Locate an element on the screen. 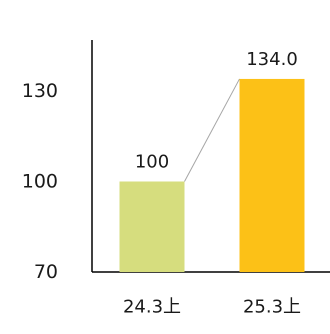 The height and width of the screenshot is (334, 330). x-category-labels: 24.3上 25.3上 is located at coordinates (212, 307).